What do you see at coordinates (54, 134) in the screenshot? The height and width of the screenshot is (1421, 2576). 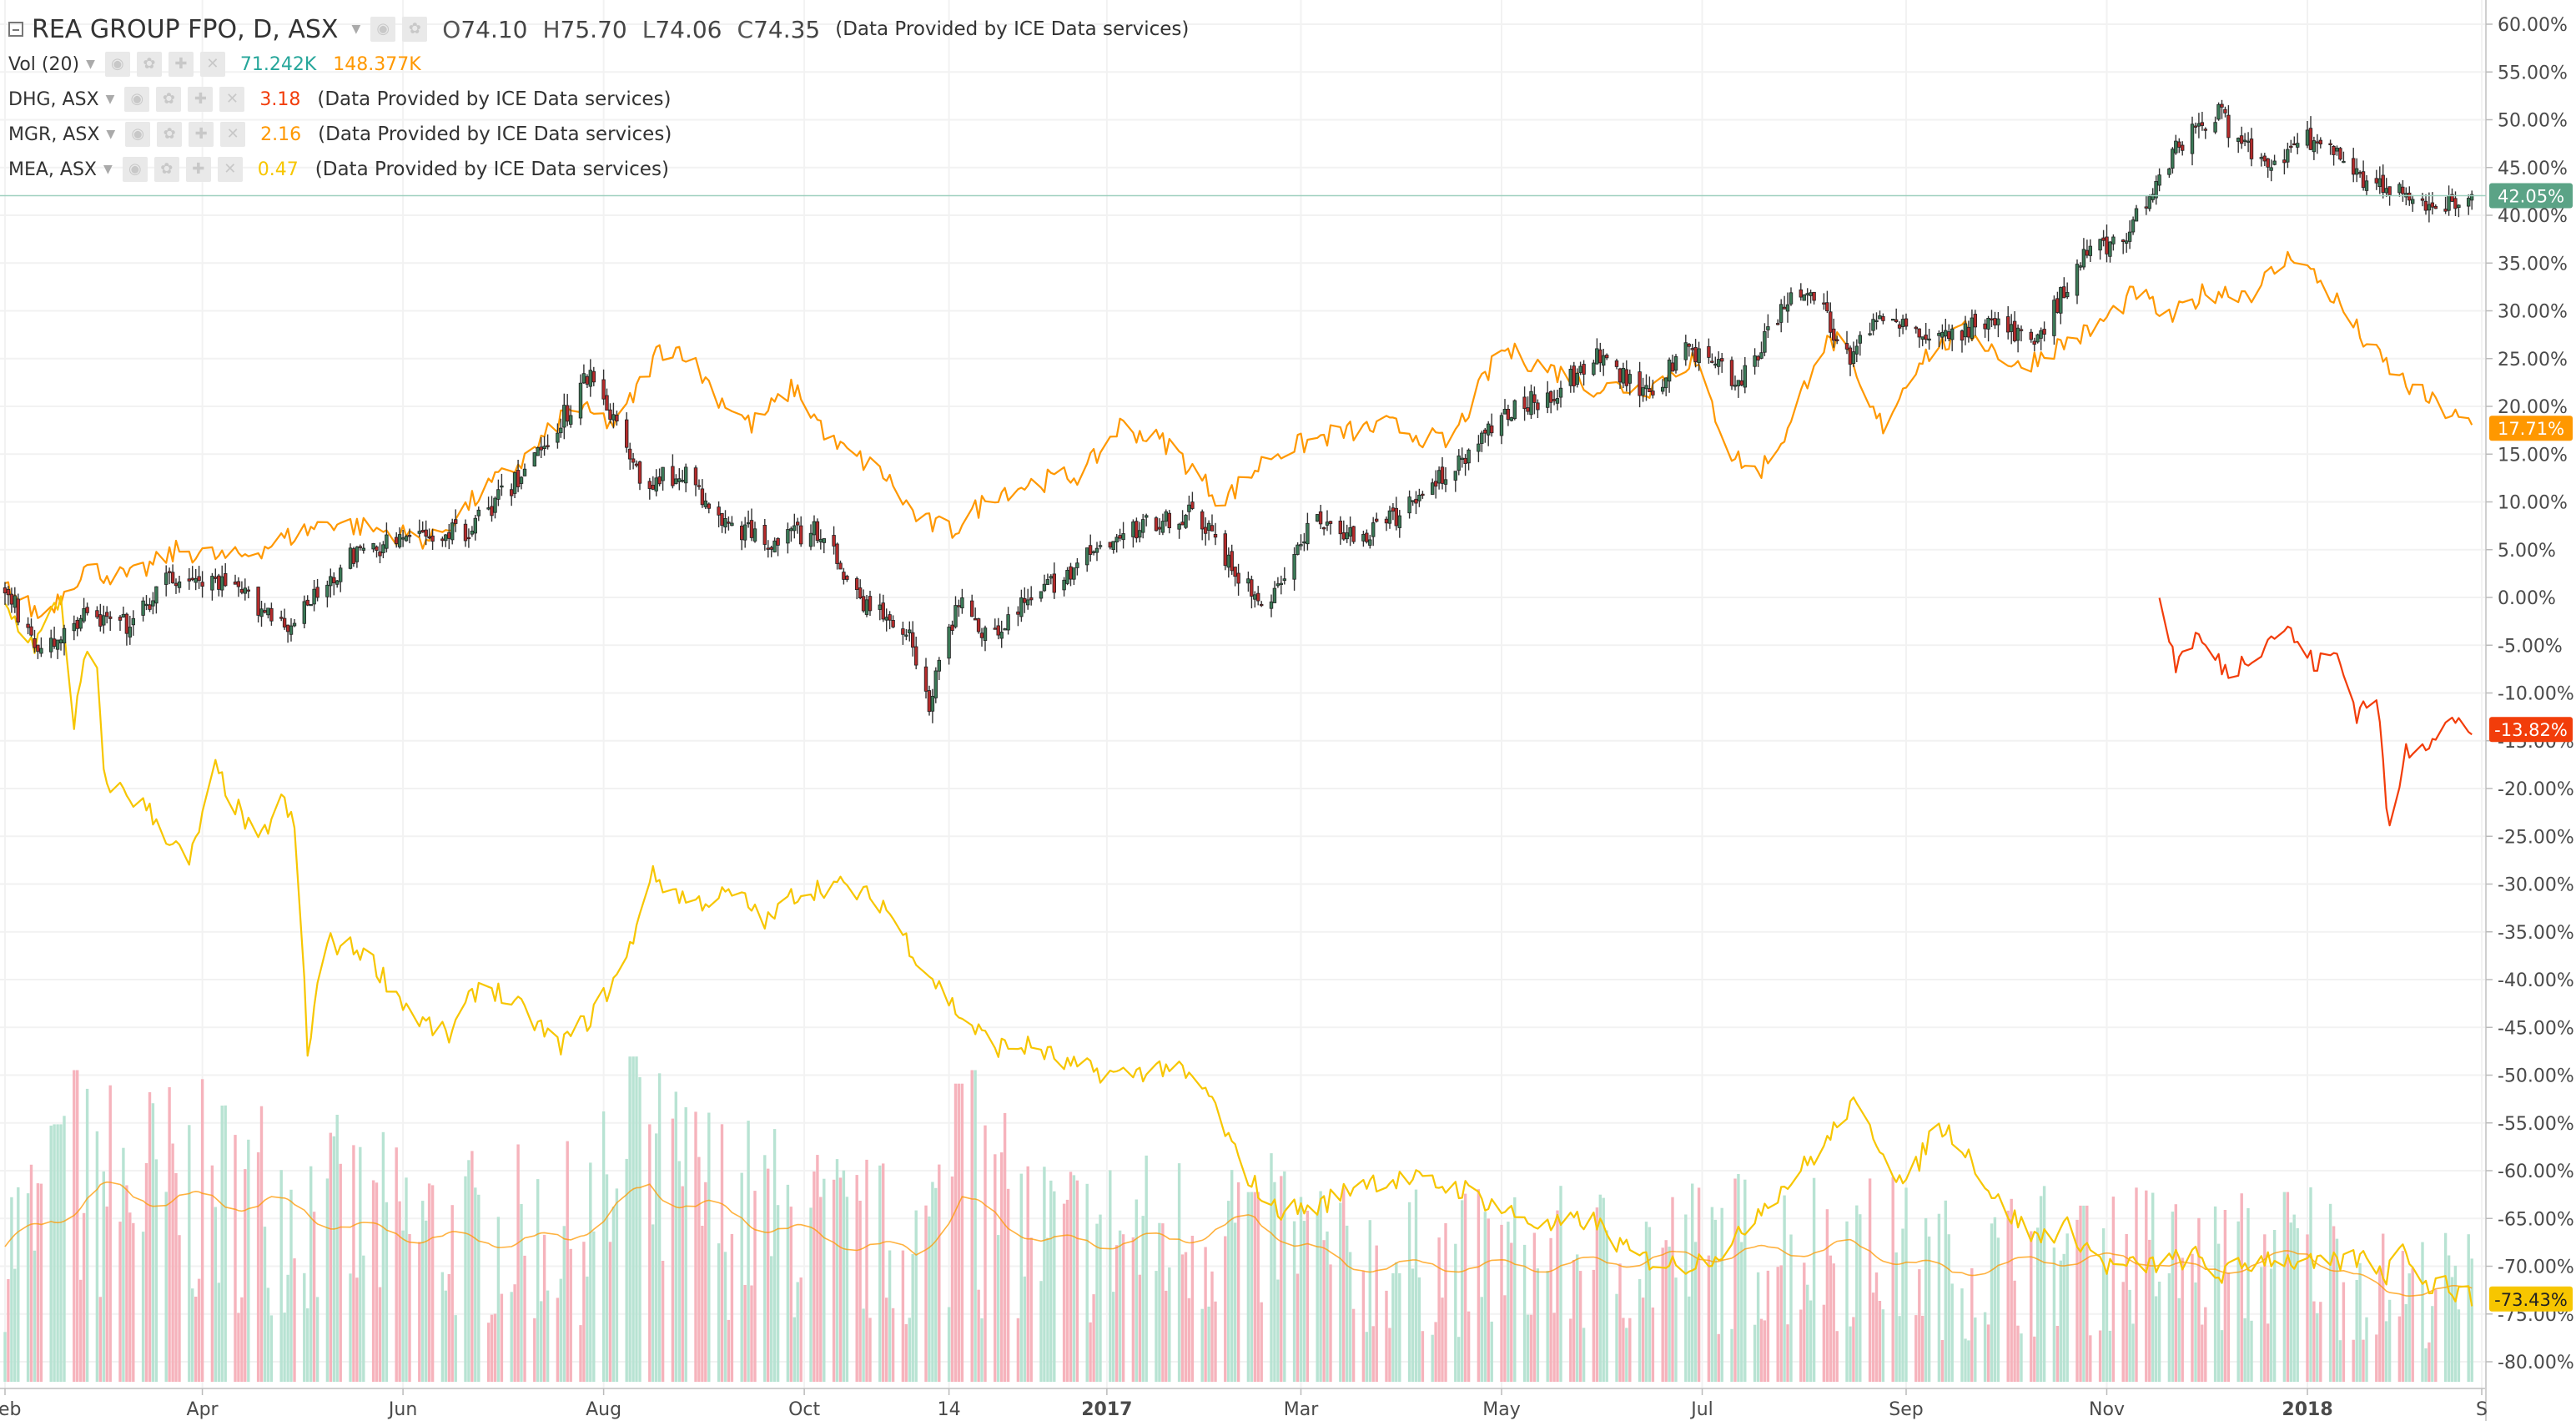 I see `compare-symbol: MGR, ASX` at bounding box center [54, 134].